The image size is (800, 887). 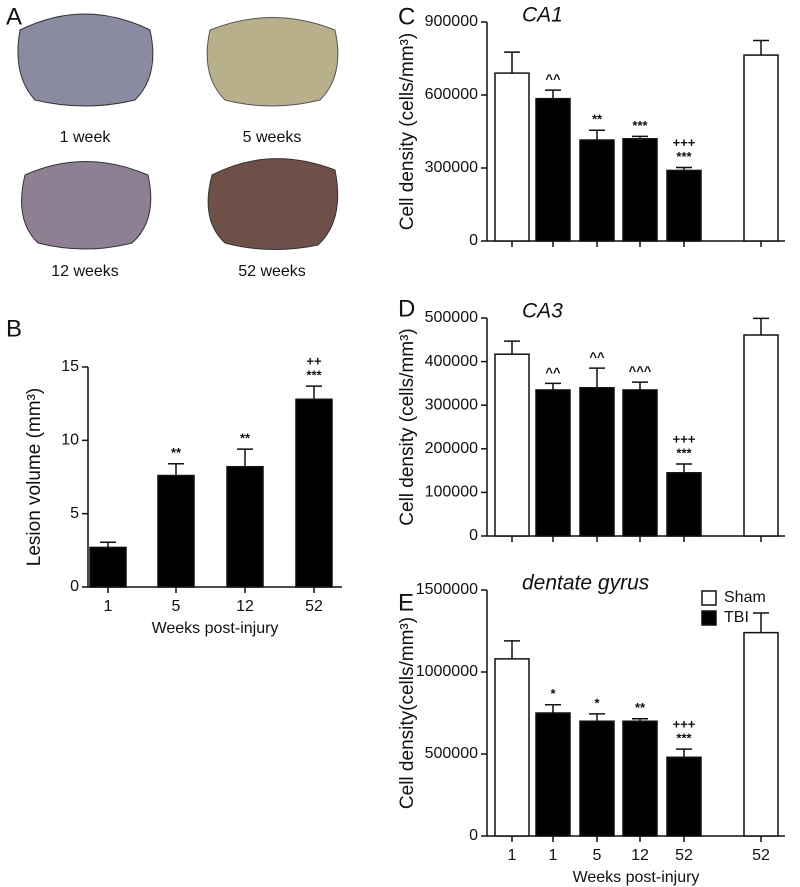 I want to click on y-tick-label: 100000, so click(x=451, y=492).